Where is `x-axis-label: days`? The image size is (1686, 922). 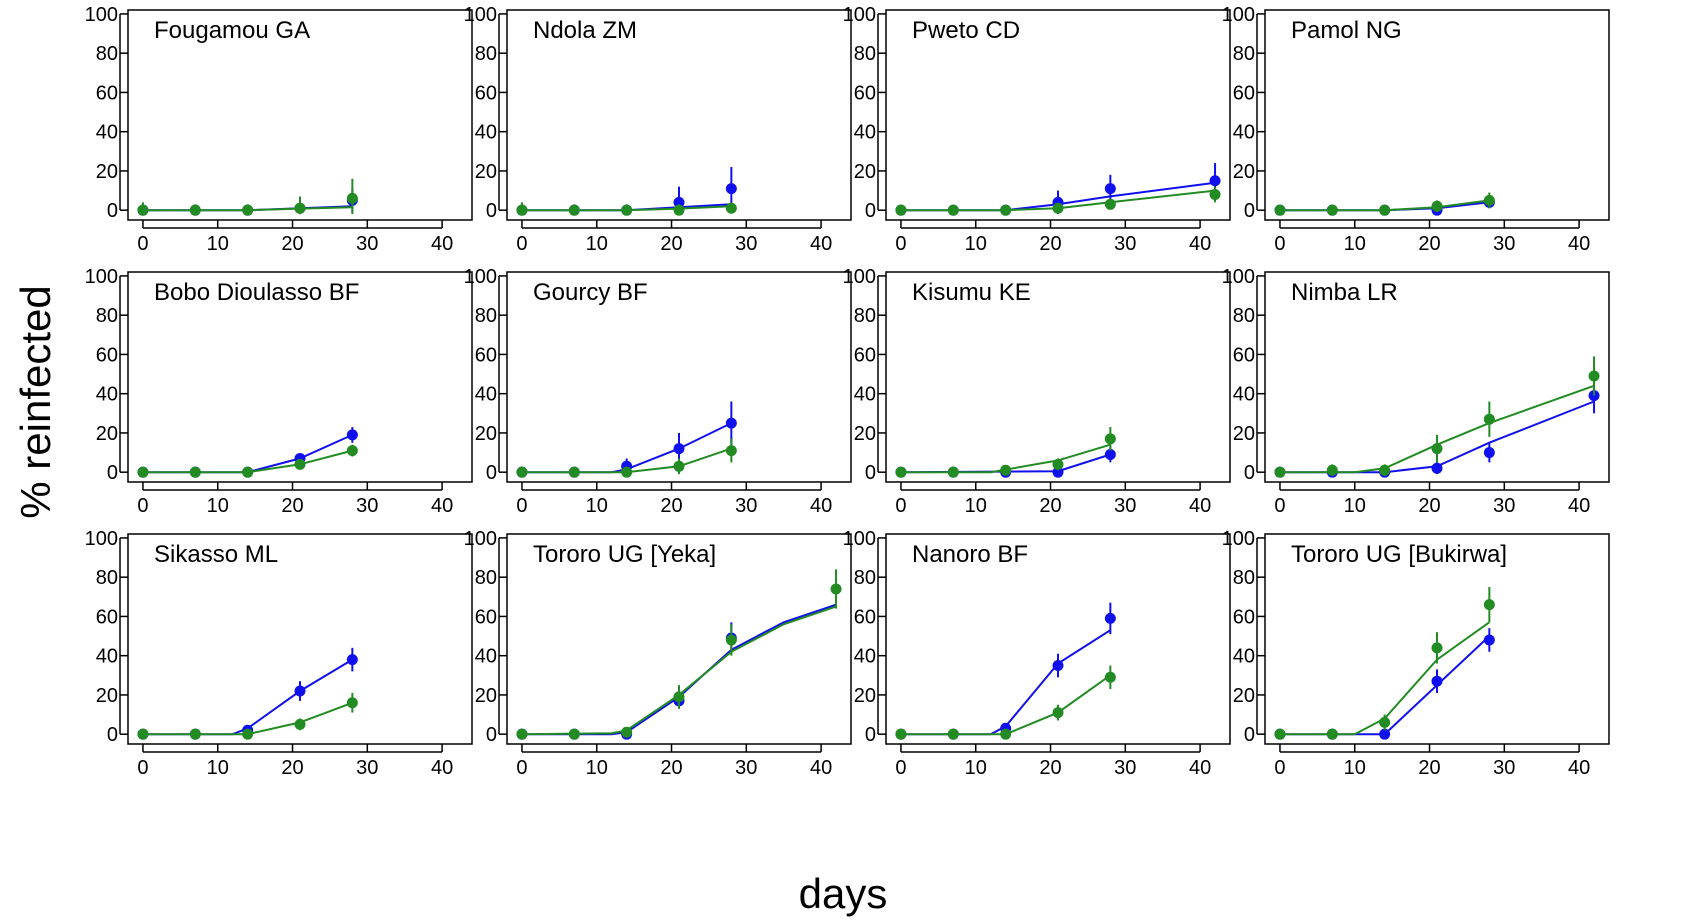
x-axis-label: days is located at coordinates (843, 893).